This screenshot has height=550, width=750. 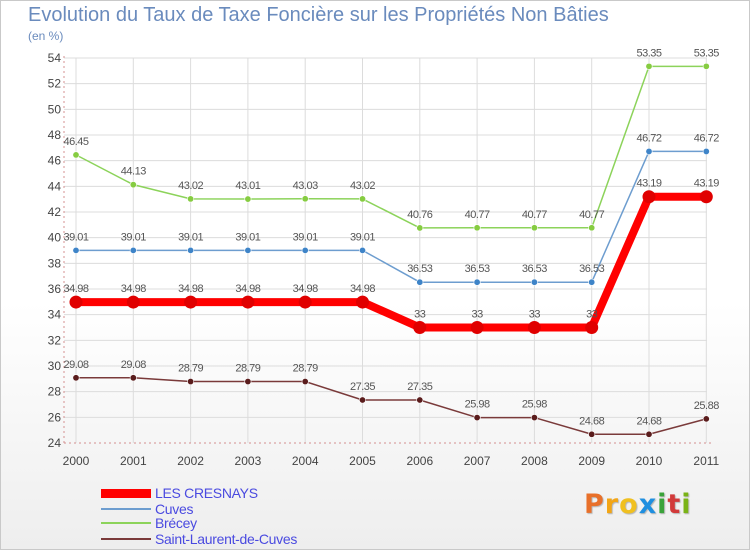 I want to click on y-tick-label: 30, so click(x=55, y=366).